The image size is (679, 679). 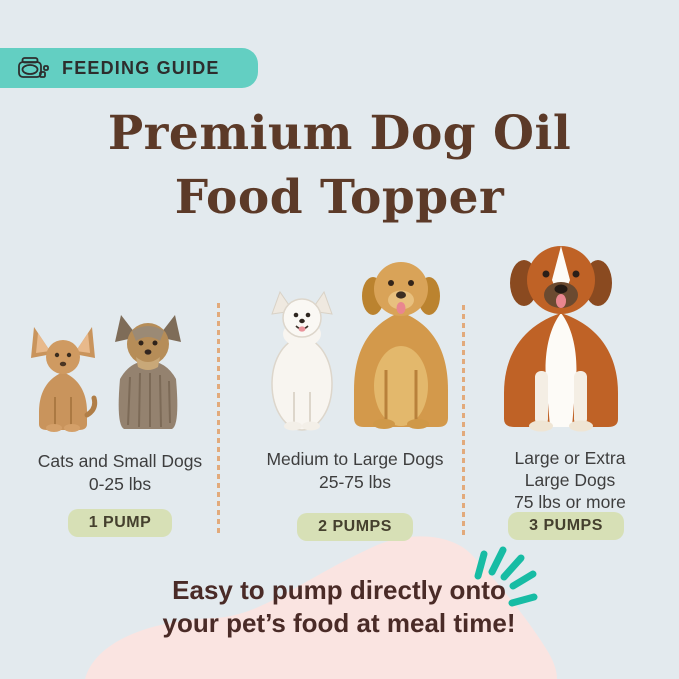 What do you see at coordinates (120, 461) in the screenshot?
I see `caption-line: Cats and Small Dogs` at bounding box center [120, 461].